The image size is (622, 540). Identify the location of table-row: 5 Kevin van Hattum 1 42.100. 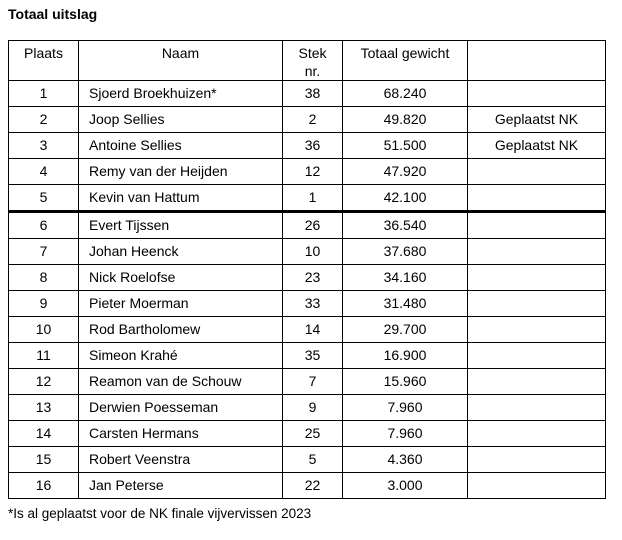
(307, 198).